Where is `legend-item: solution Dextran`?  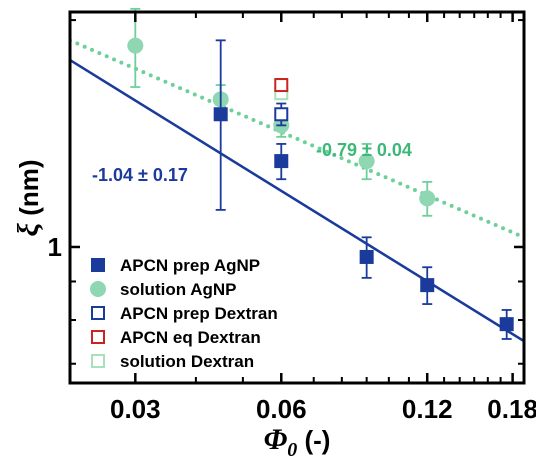
legend-item: solution Dextran is located at coordinates (172, 361).